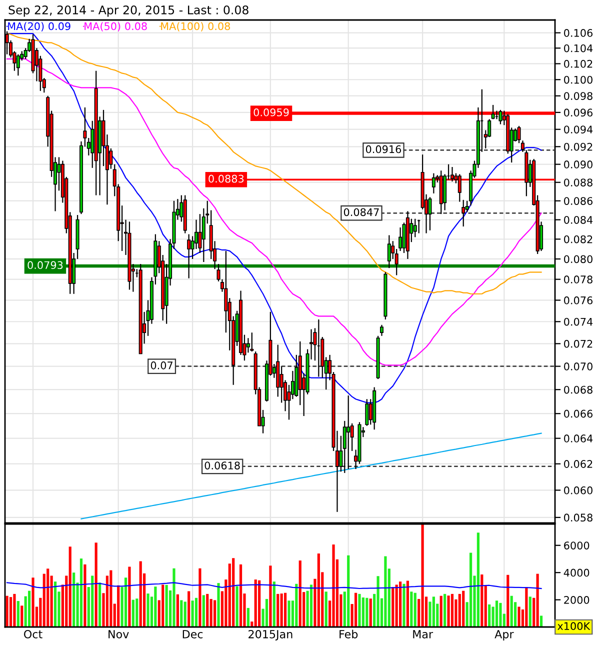 Image resolution: width=605 pixels, height=650 pixels. Describe the element at coordinates (578, 490) in the screenshot. I see `y-tick-label: 0.060` at that location.